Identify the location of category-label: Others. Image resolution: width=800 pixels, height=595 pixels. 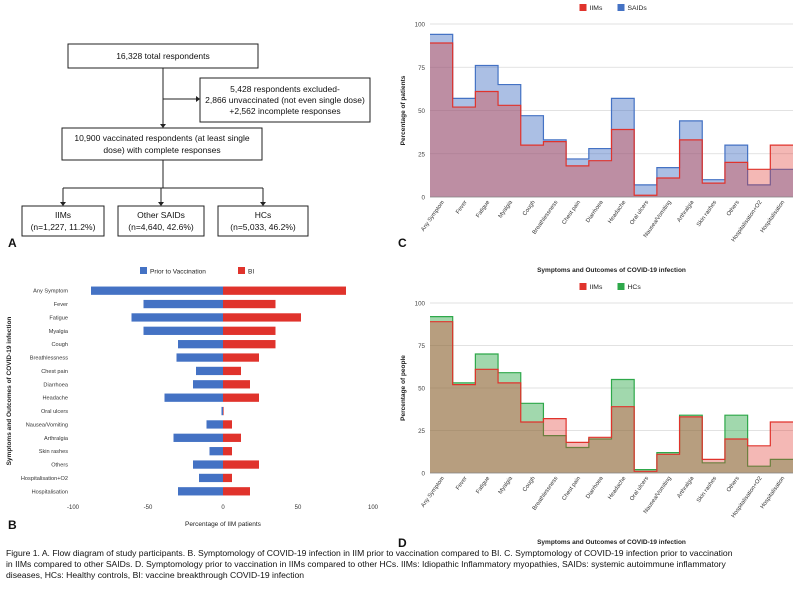
(733, 485).